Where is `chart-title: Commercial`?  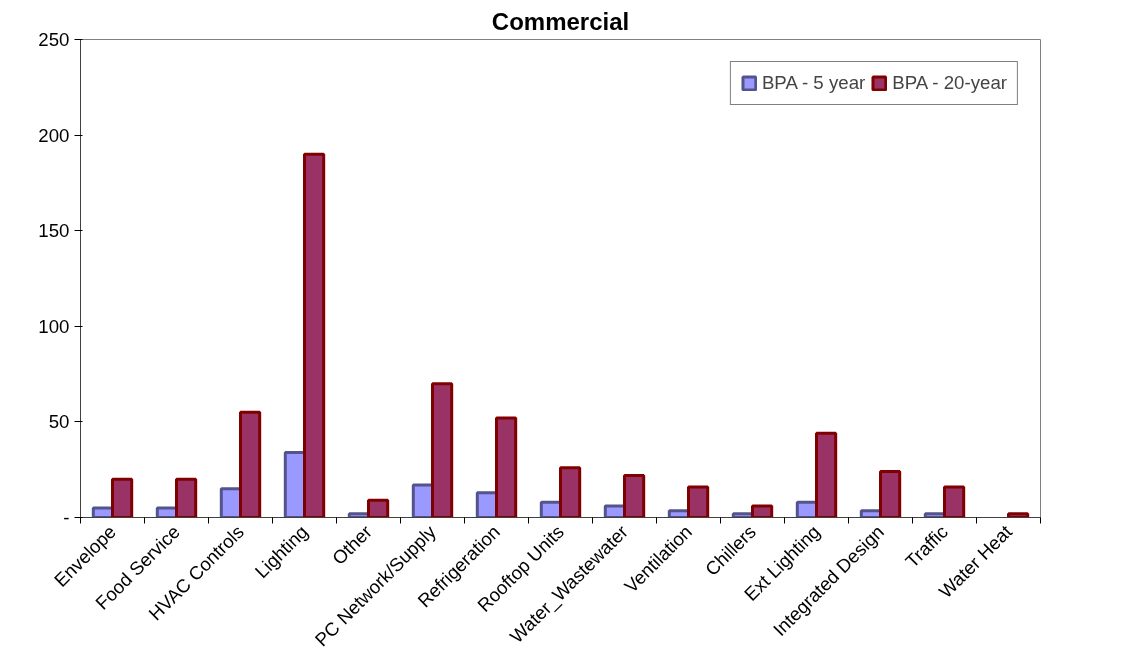
chart-title: Commercial is located at coordinates (560, 21).